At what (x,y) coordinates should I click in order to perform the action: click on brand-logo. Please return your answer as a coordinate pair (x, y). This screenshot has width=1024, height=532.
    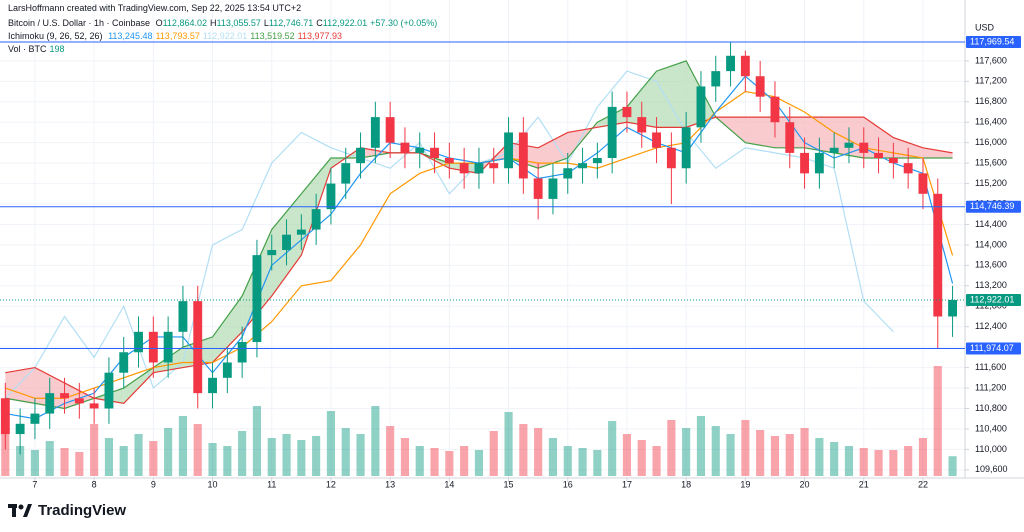
    Looking at the image, I should click on (20, 510).